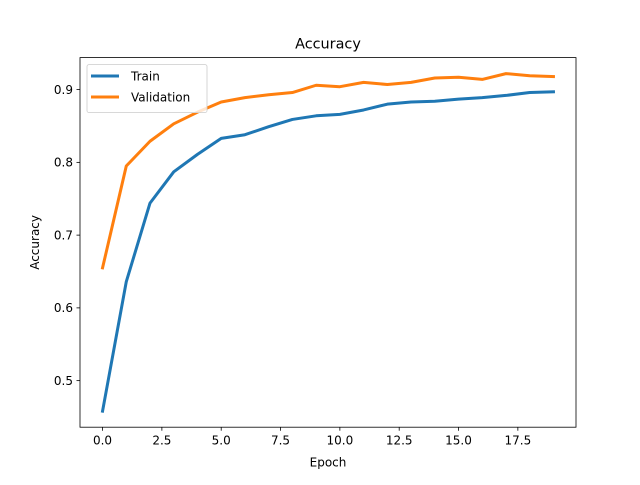 This screenshot has height=485, width=640. What do you see at coordinates (63, 163) in the screenshot?
I see `y-tick-label: 0.8` at bounding box center [63, 163].